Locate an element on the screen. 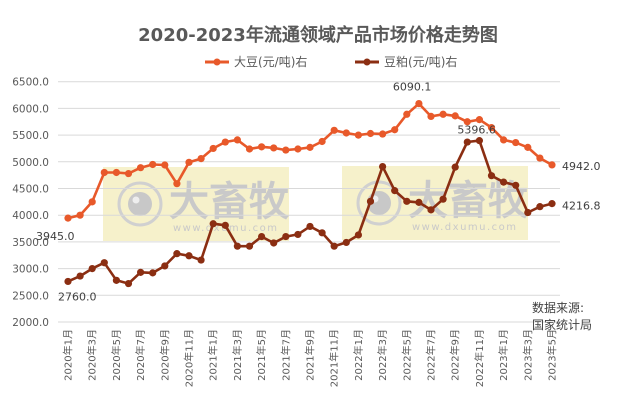 This screenshot has height=403, width=625. x-tick-label: 2021年3月 is located at coordinates (237, 355).